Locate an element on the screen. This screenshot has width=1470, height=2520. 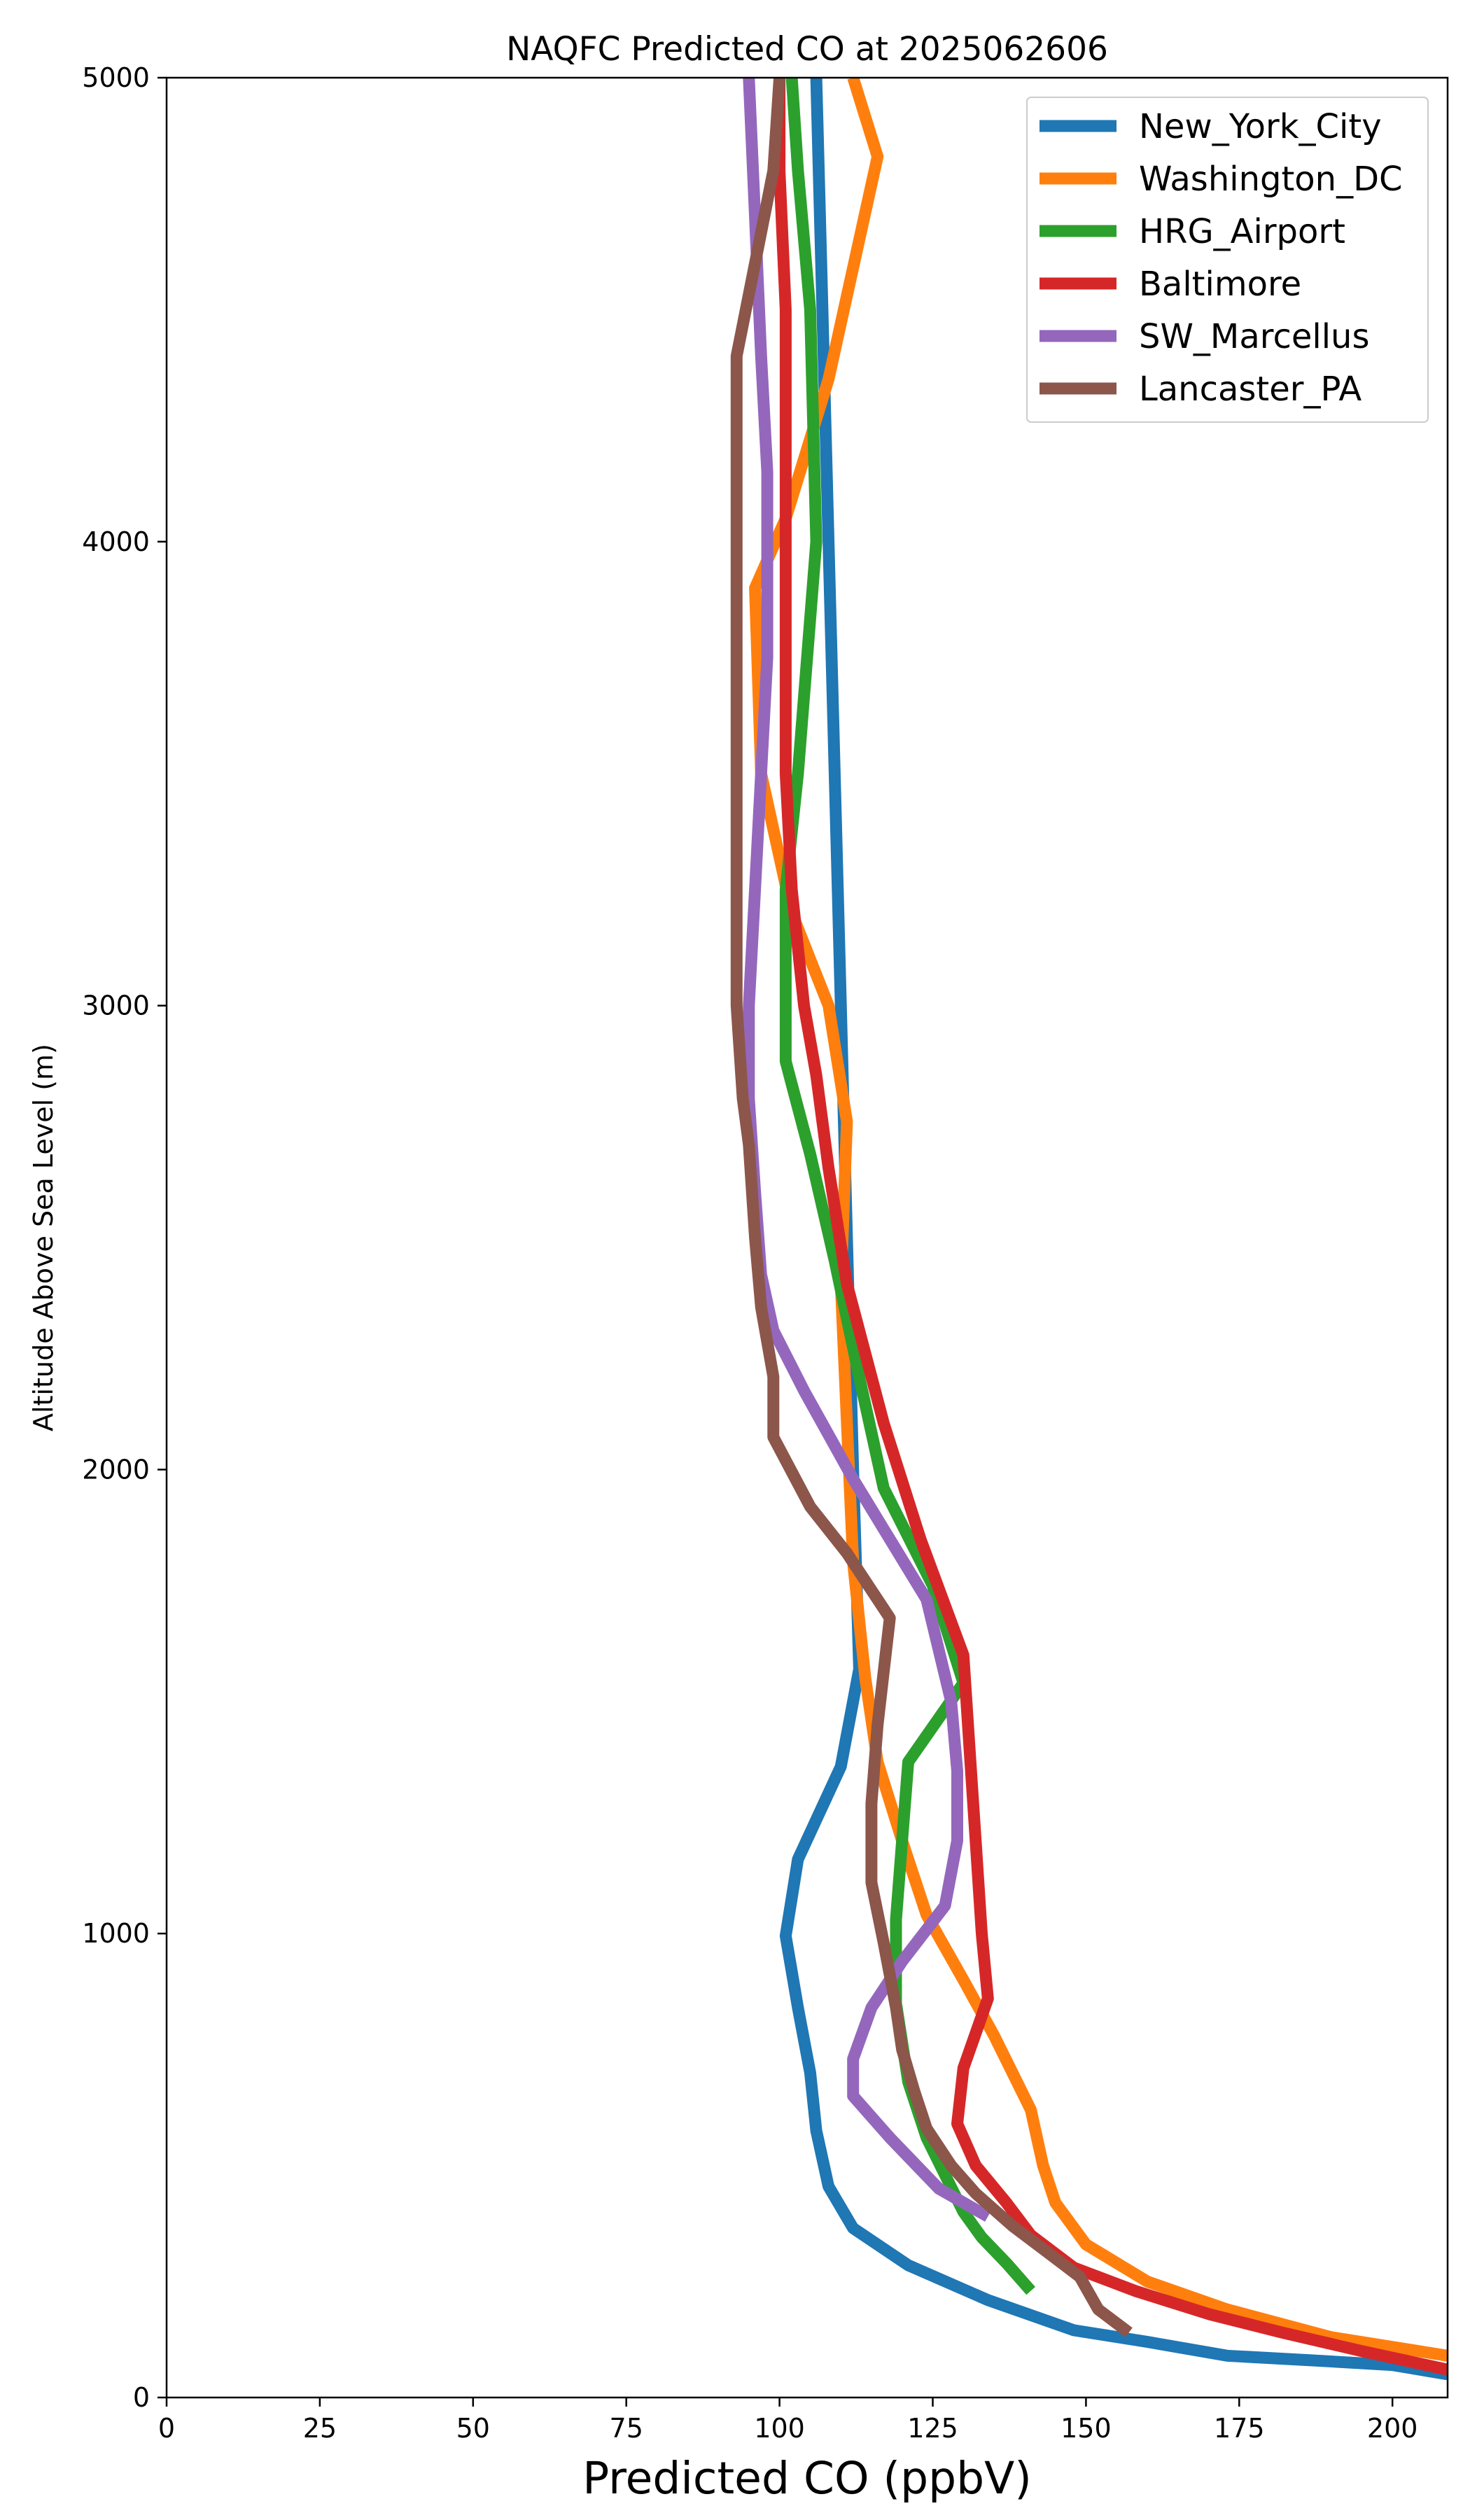
y-tick-label: 5000 is located at coordinates (116, 77).